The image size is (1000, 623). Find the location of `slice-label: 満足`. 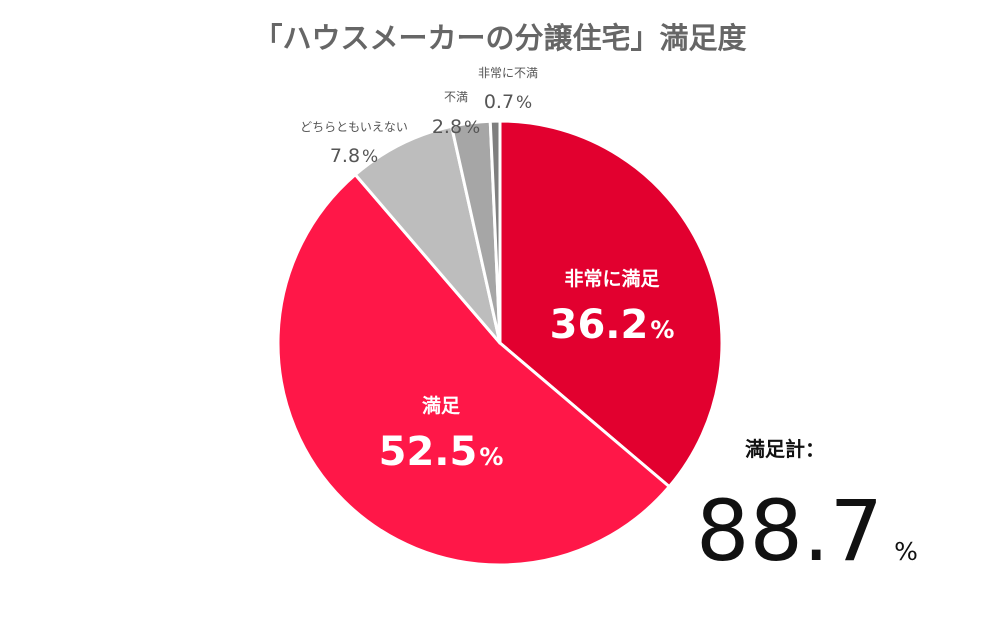

slice-label: 満足 is located at coordinates (441, 406).